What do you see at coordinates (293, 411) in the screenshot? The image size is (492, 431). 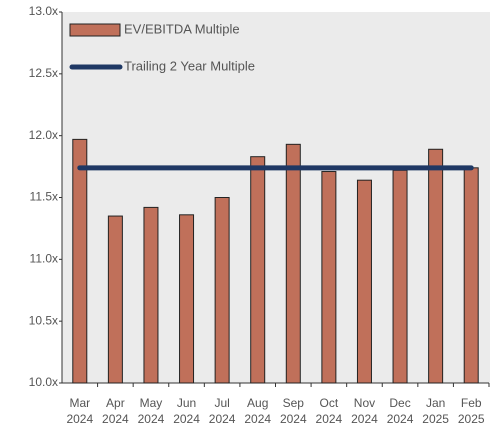 I see `x-tick-label: Sep 2024` at bounding box center [293, 411].